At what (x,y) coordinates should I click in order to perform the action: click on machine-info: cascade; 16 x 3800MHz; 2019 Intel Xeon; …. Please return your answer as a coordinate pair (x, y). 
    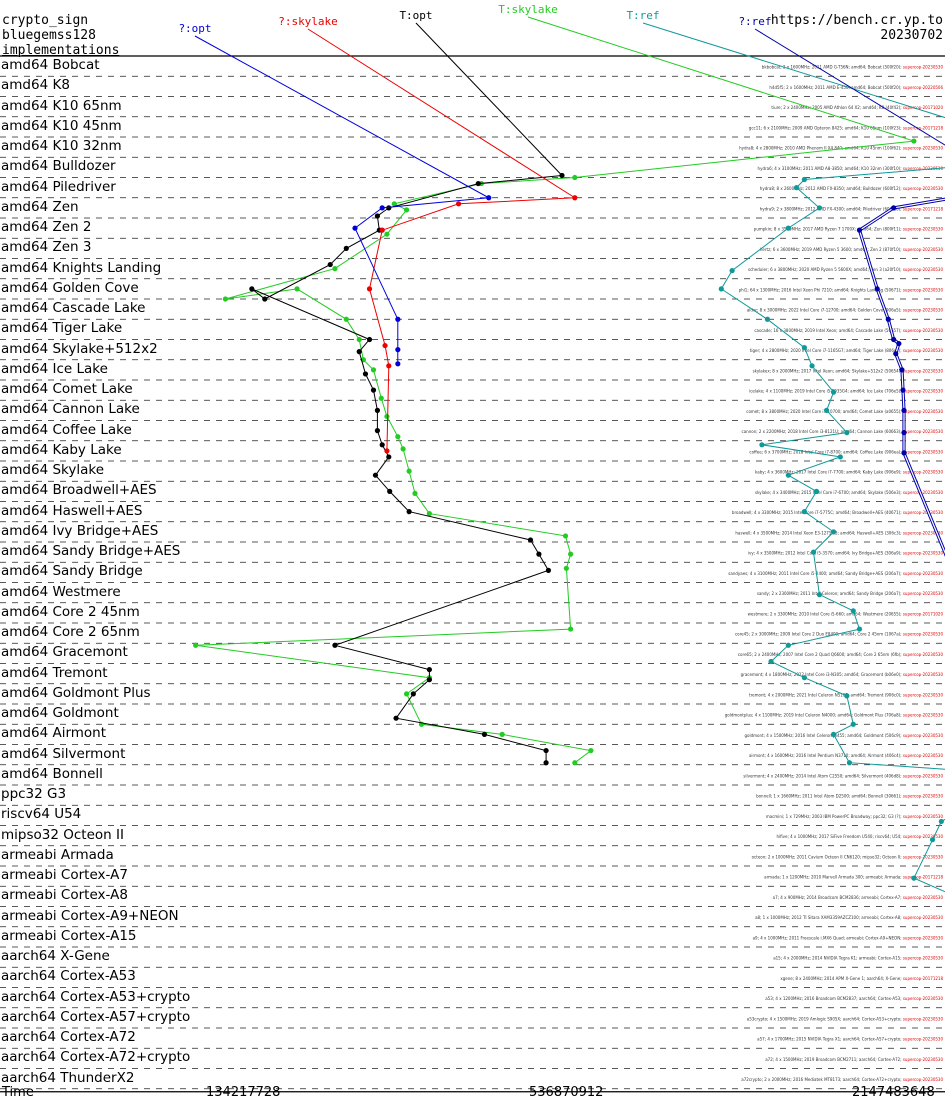
    Looking at the image, I should click on (828, 330).